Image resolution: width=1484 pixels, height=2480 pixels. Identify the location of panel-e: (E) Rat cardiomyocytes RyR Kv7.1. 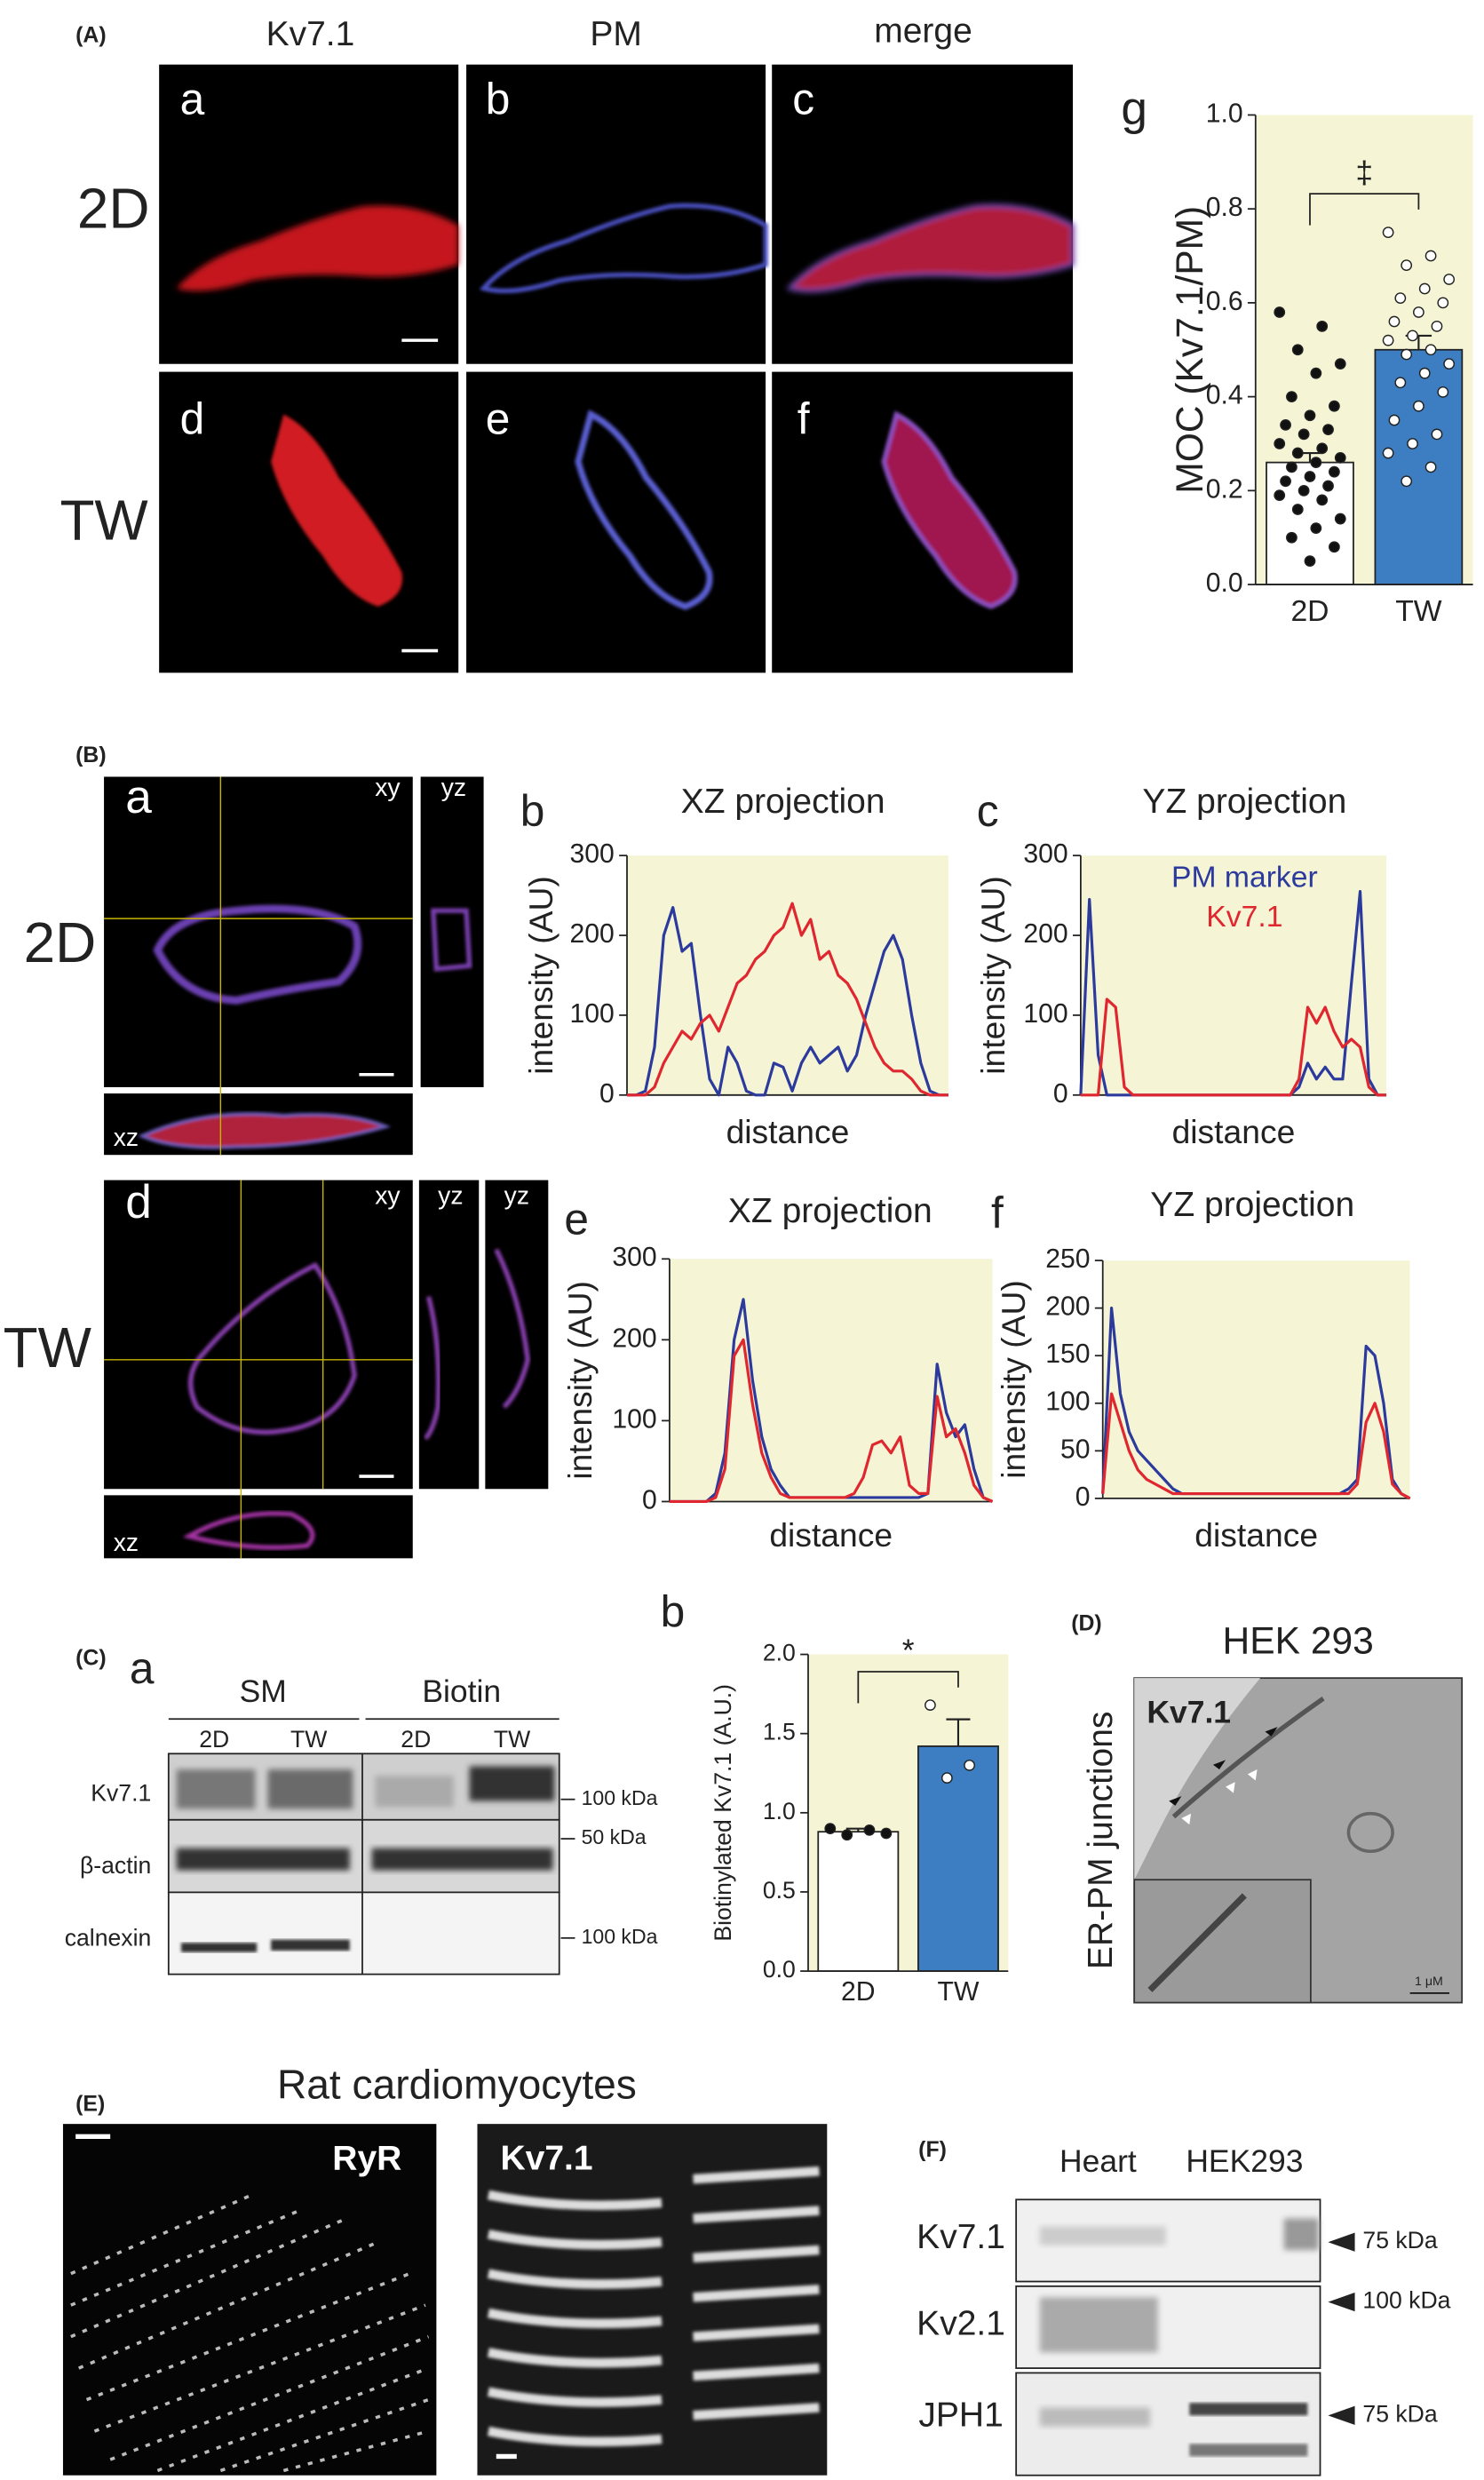
(445, 2269).